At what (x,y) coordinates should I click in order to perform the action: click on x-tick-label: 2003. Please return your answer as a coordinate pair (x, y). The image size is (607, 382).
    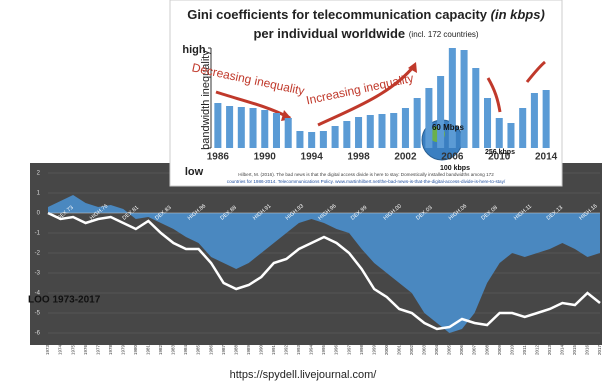
    Looking at the image, I should click on (424, 349).